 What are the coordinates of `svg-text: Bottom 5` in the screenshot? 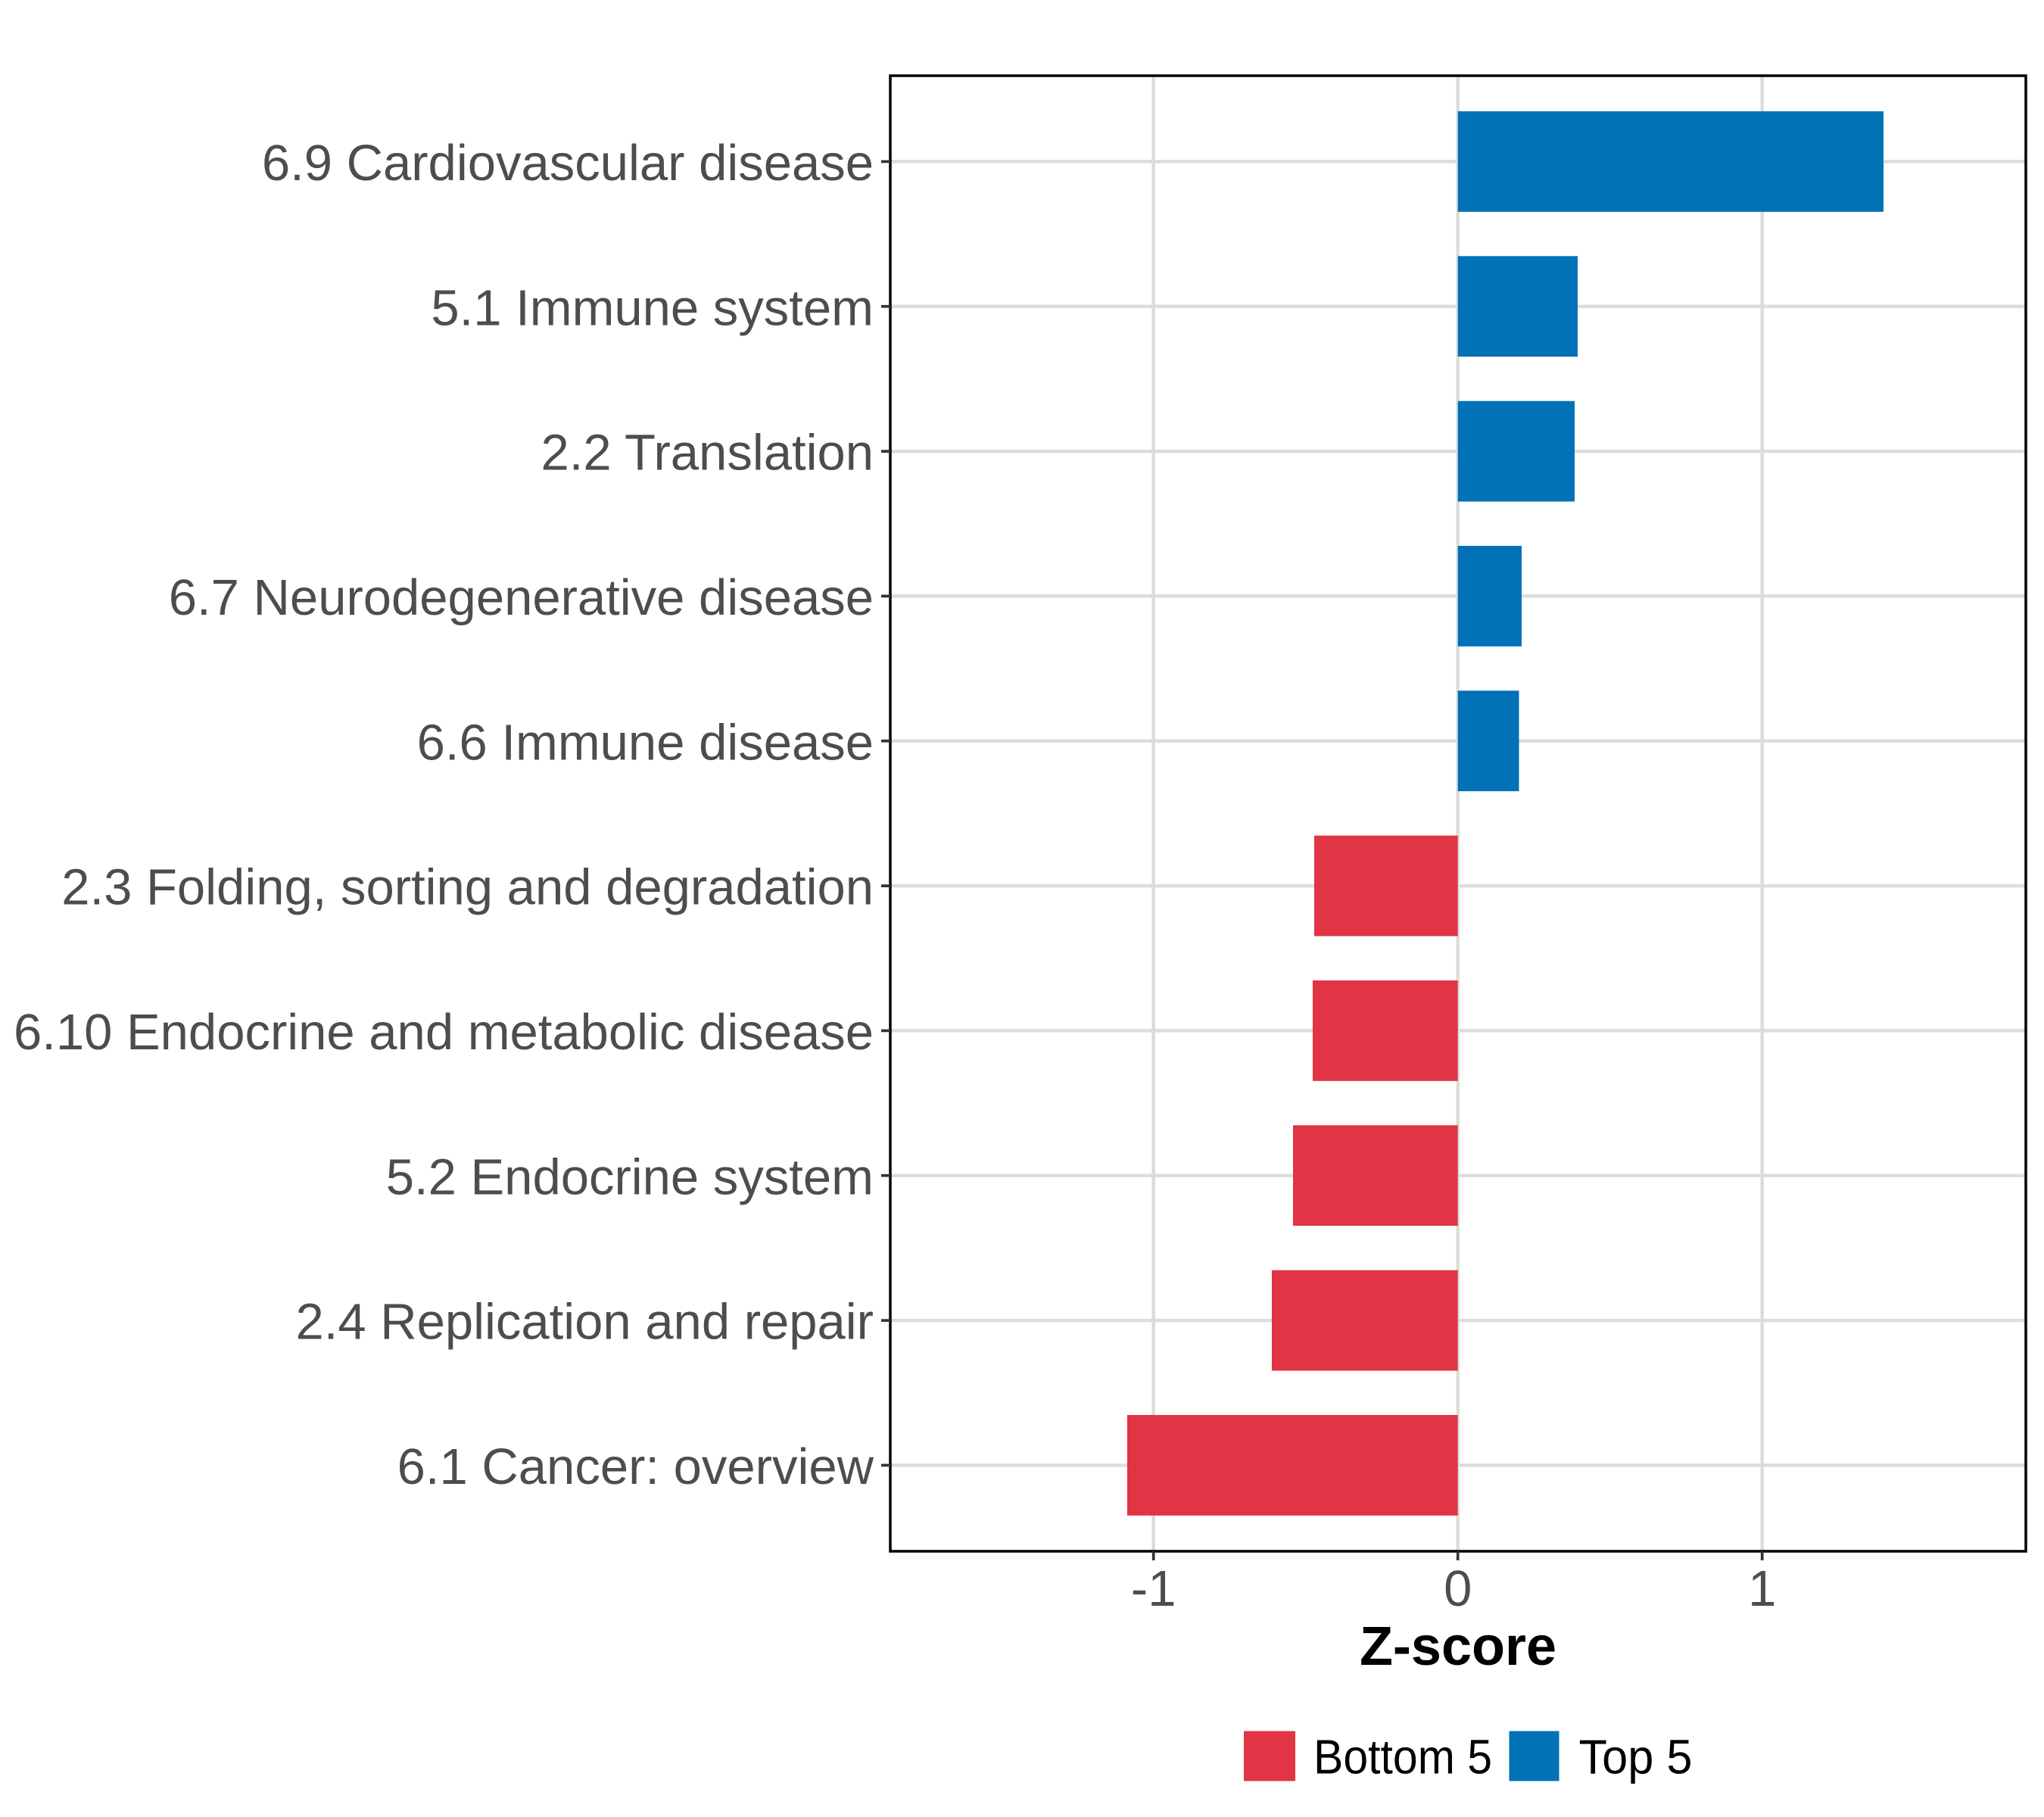 It's located at (1402, 1757).